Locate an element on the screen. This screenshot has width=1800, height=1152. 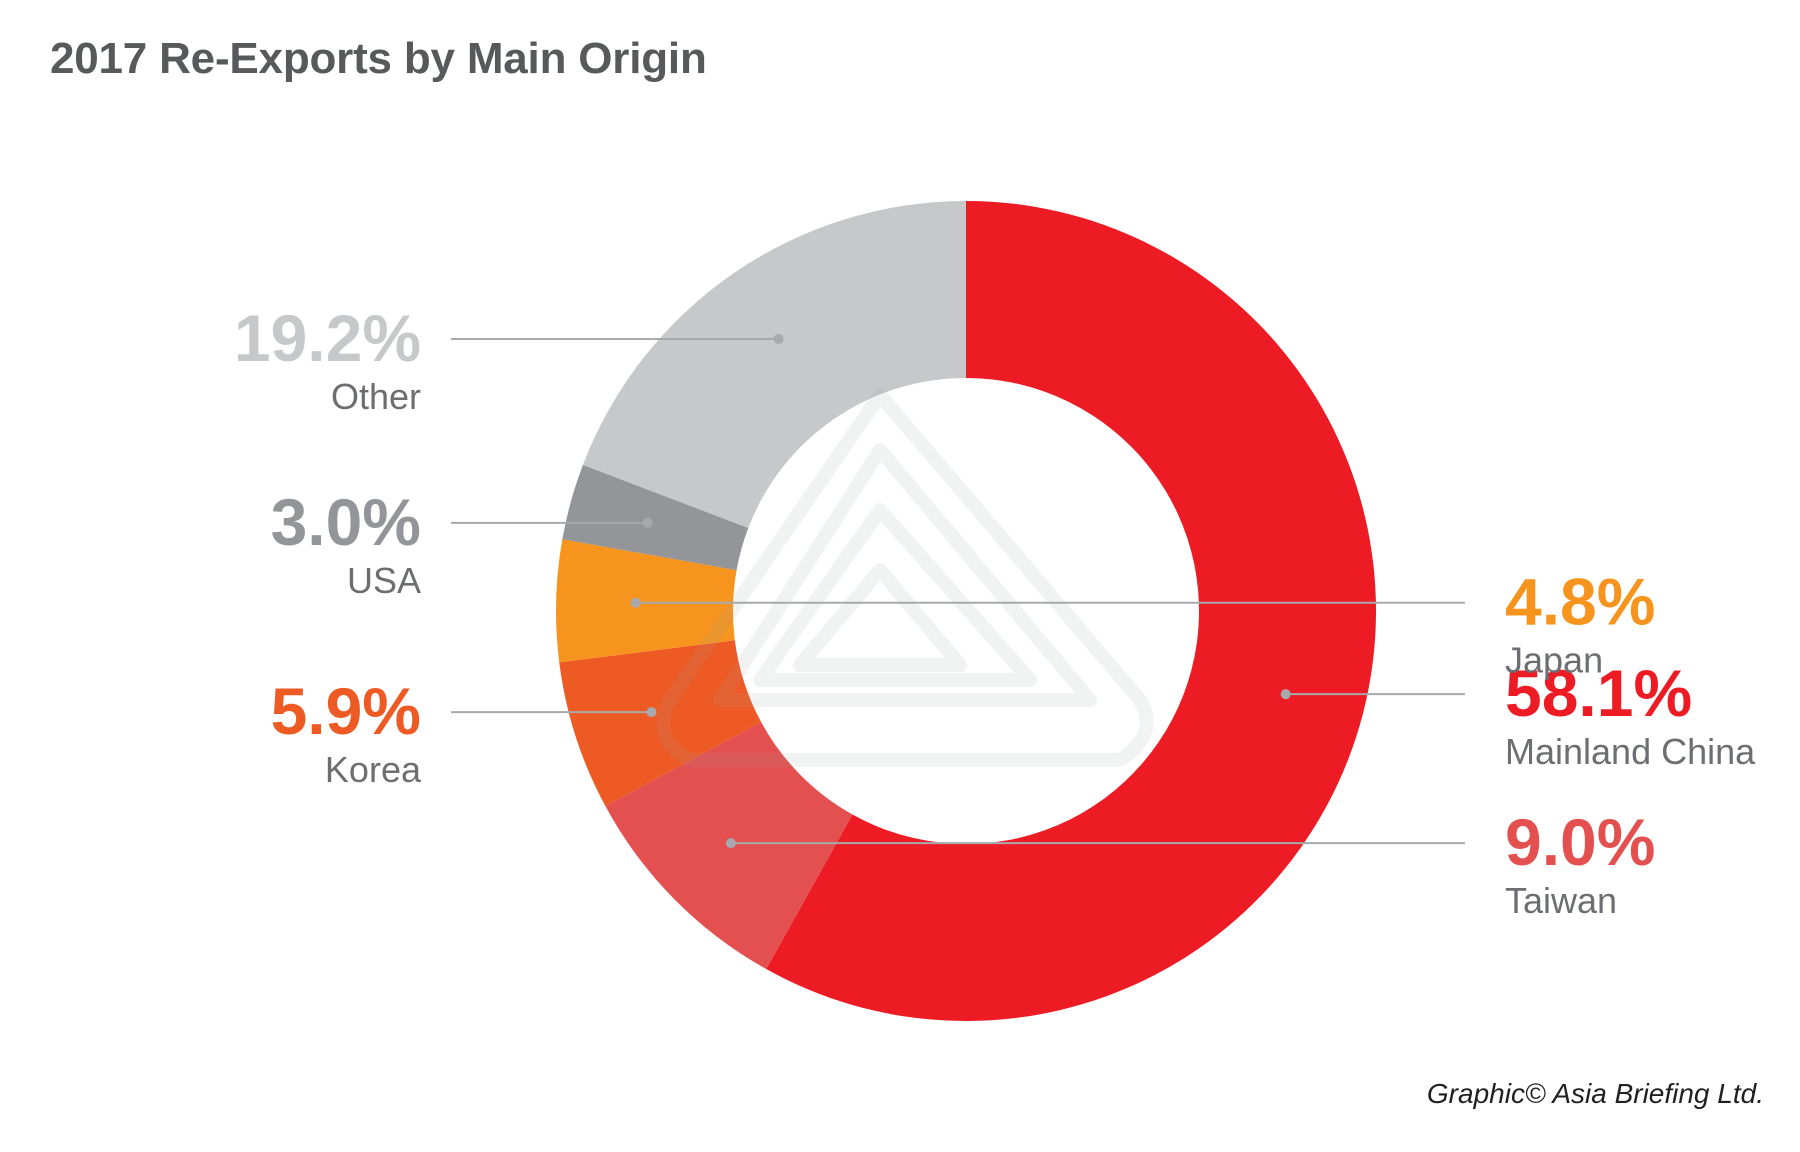
leader-dot-other is located at coordinates (778, 338).